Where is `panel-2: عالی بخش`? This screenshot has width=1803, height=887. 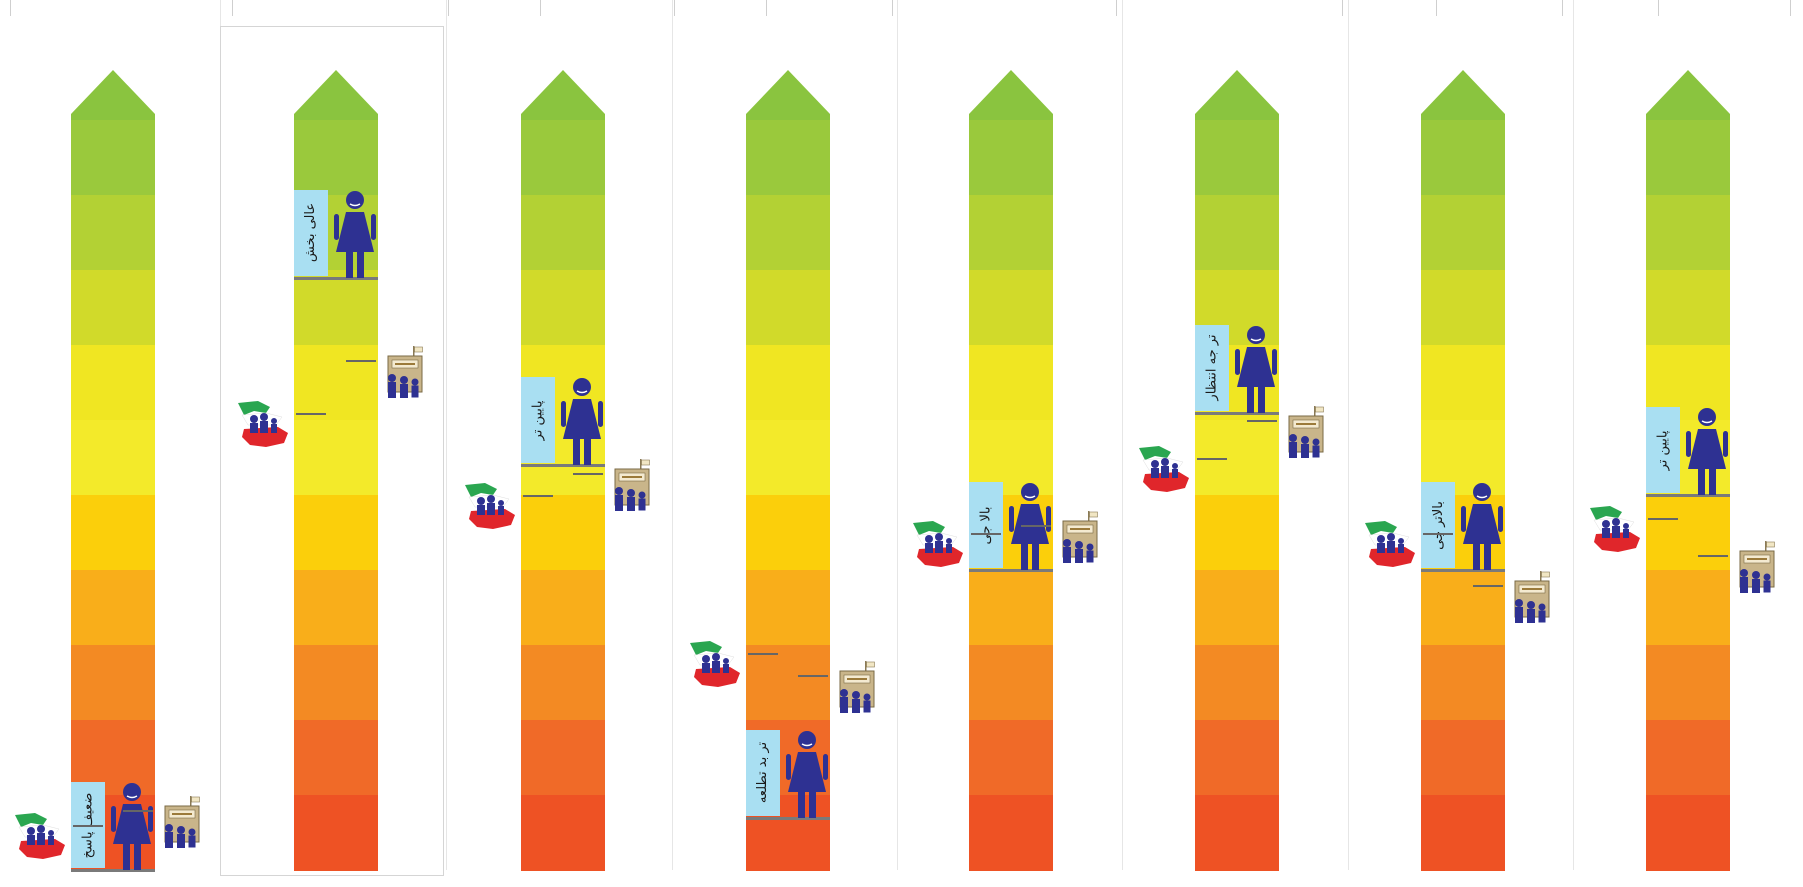
panel-2: عالی بخش is located at coordinates (333, 443).